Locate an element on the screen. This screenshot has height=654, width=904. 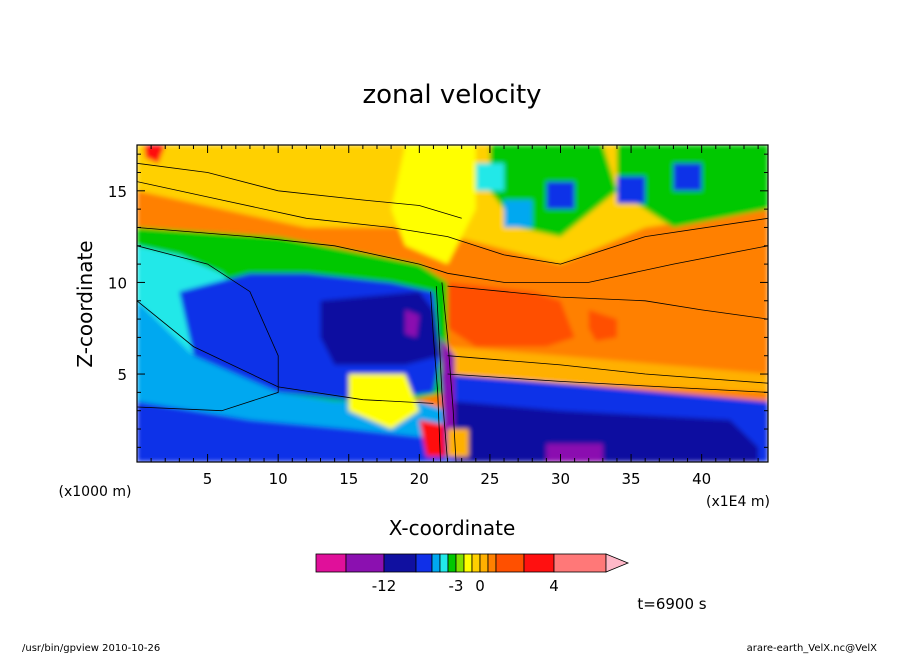
x-tick-label: 15 is located at coordinates (348, 479).